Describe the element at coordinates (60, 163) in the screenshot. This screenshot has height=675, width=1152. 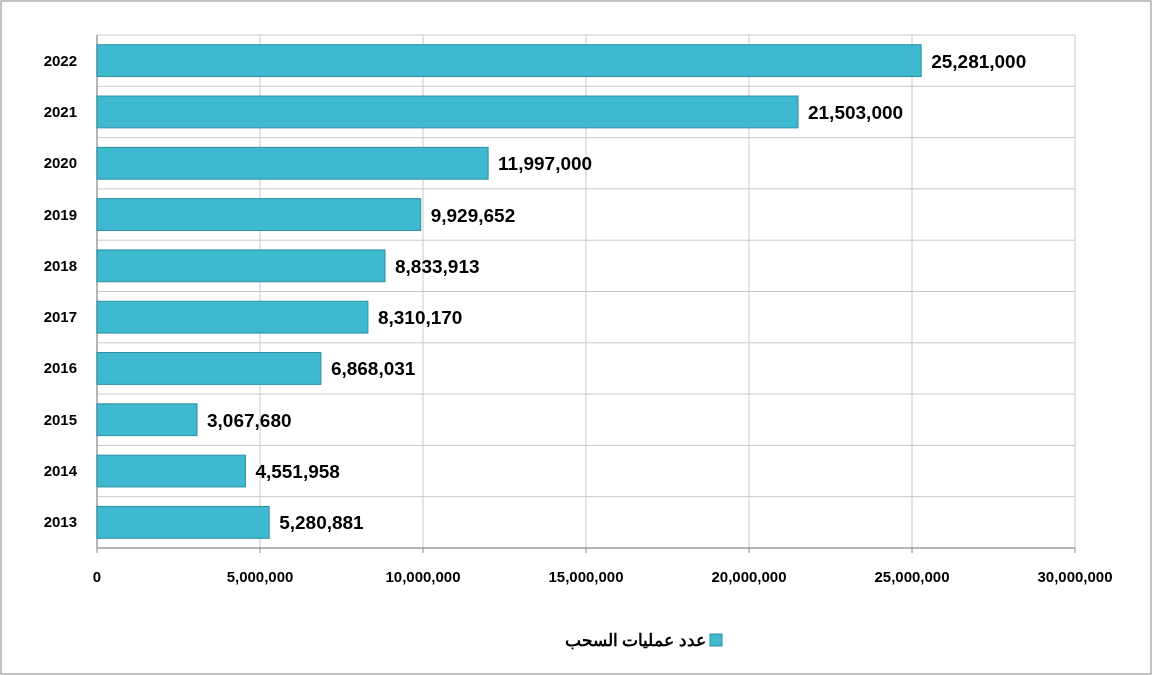
I see `y-tick-label: 2020` at that location.